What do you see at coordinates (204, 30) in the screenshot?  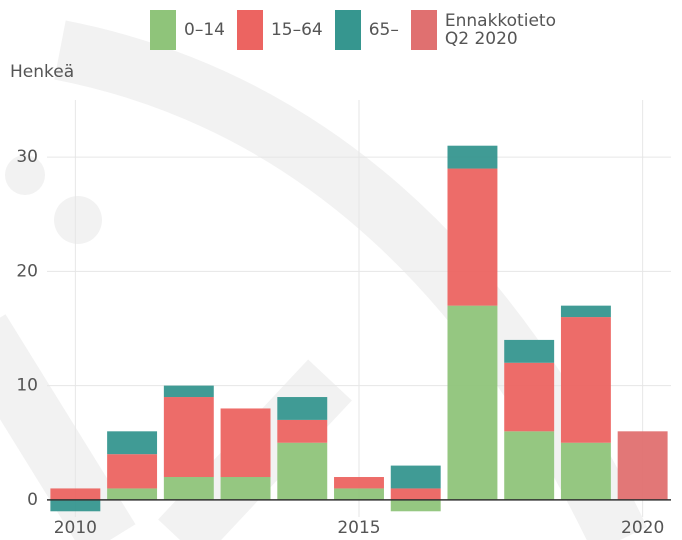 I see `legend-label: 0–14` at bounding box center [204, 30].